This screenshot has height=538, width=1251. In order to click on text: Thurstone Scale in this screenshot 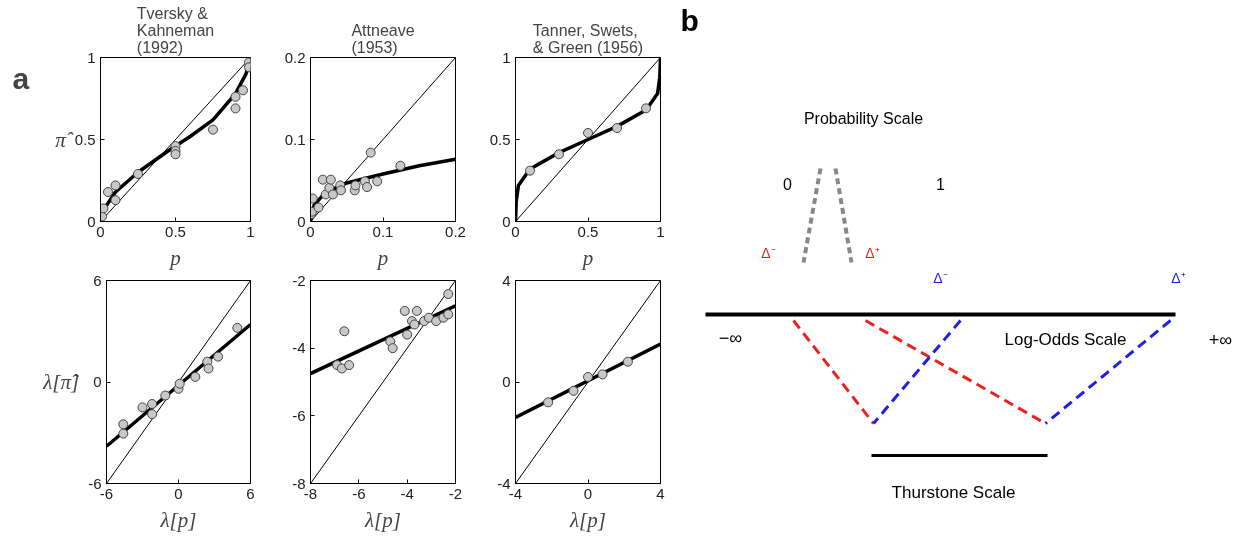, I will do `click(953, 492)`.